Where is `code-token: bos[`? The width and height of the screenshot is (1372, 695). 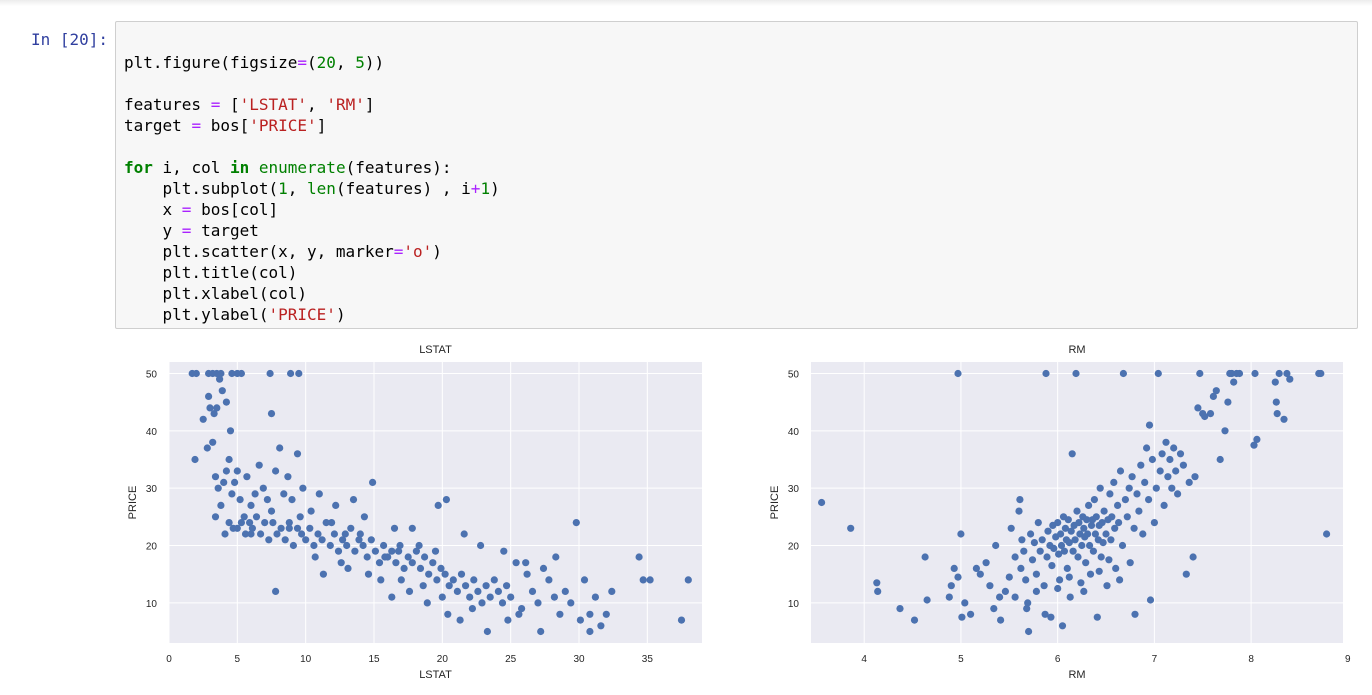 code-token: bos[ is located at coordinates (225, 125).